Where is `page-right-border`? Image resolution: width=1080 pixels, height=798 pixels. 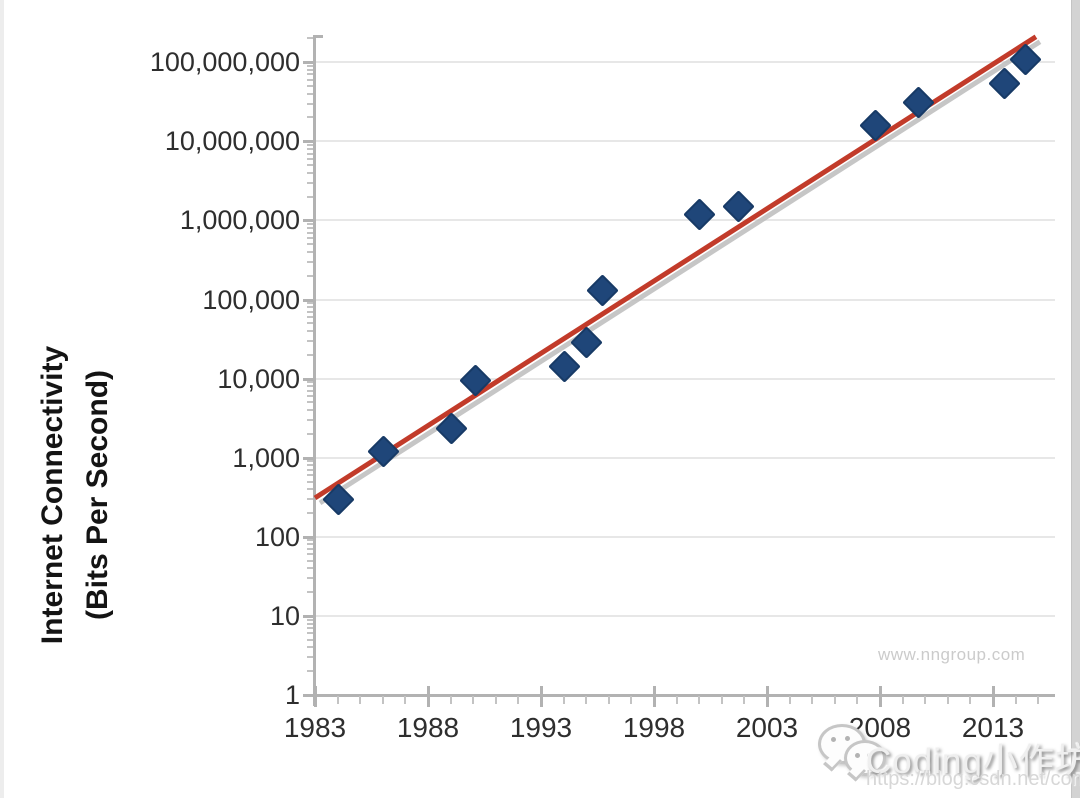 page-right-border is located at coordinates (1075, 399).